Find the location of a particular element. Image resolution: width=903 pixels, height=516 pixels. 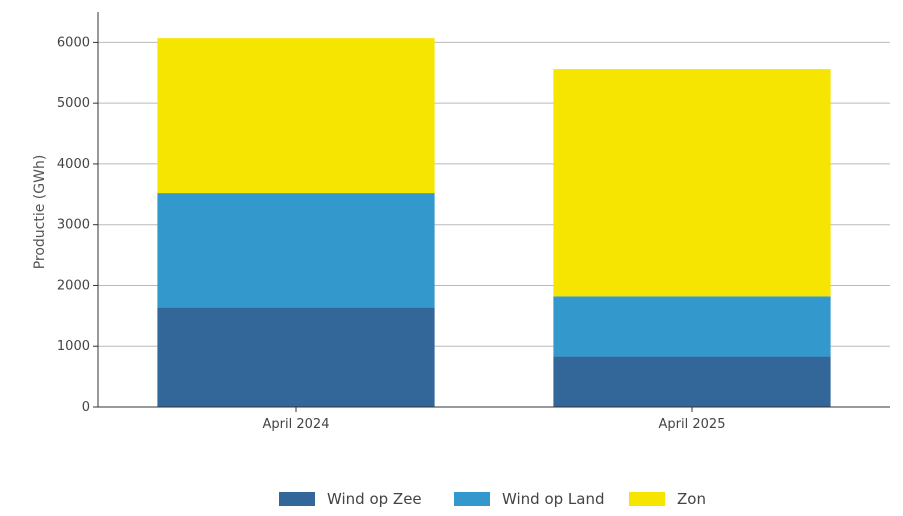

y-tick-label: 5000 is located at coordinates (73, 103).